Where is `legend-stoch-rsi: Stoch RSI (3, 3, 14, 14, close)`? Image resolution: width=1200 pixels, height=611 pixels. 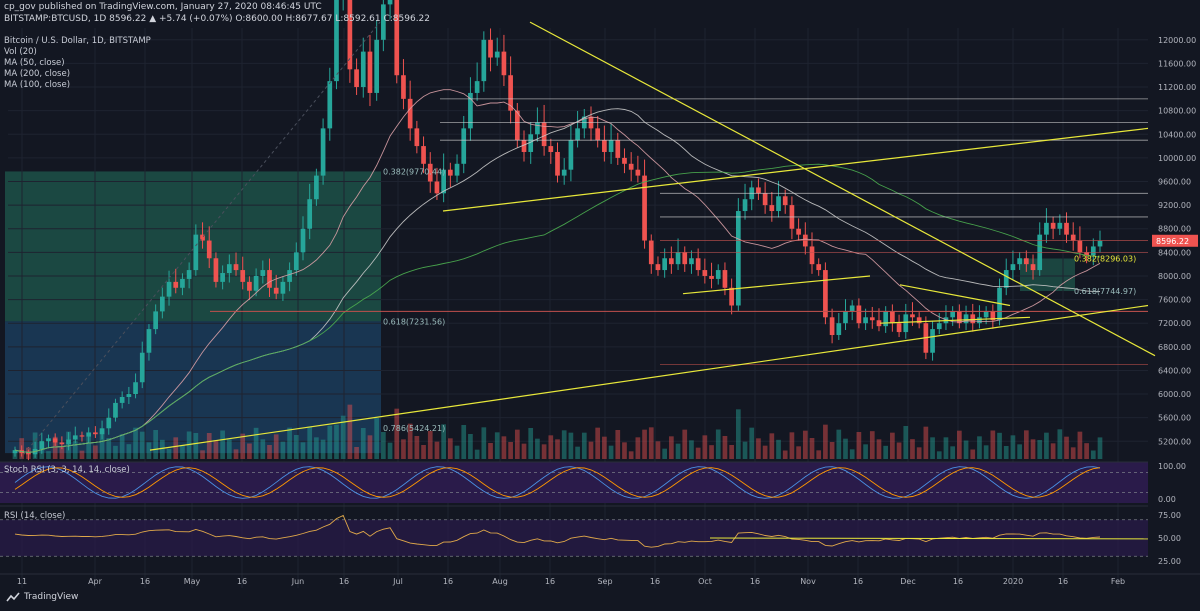 legend-stoch-rsi: Stoch RSI (3, 3, 14, 14, close) is located at coordinates (67, 470).